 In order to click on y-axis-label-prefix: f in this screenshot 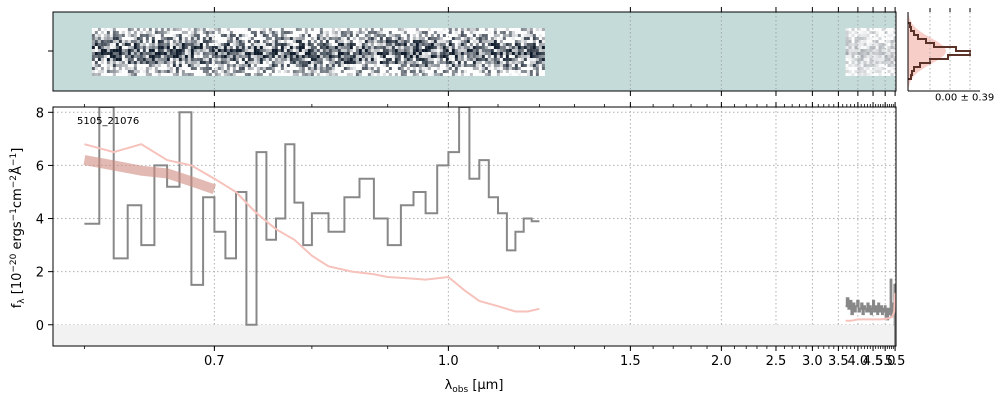, I will do `click(17, 305)`.